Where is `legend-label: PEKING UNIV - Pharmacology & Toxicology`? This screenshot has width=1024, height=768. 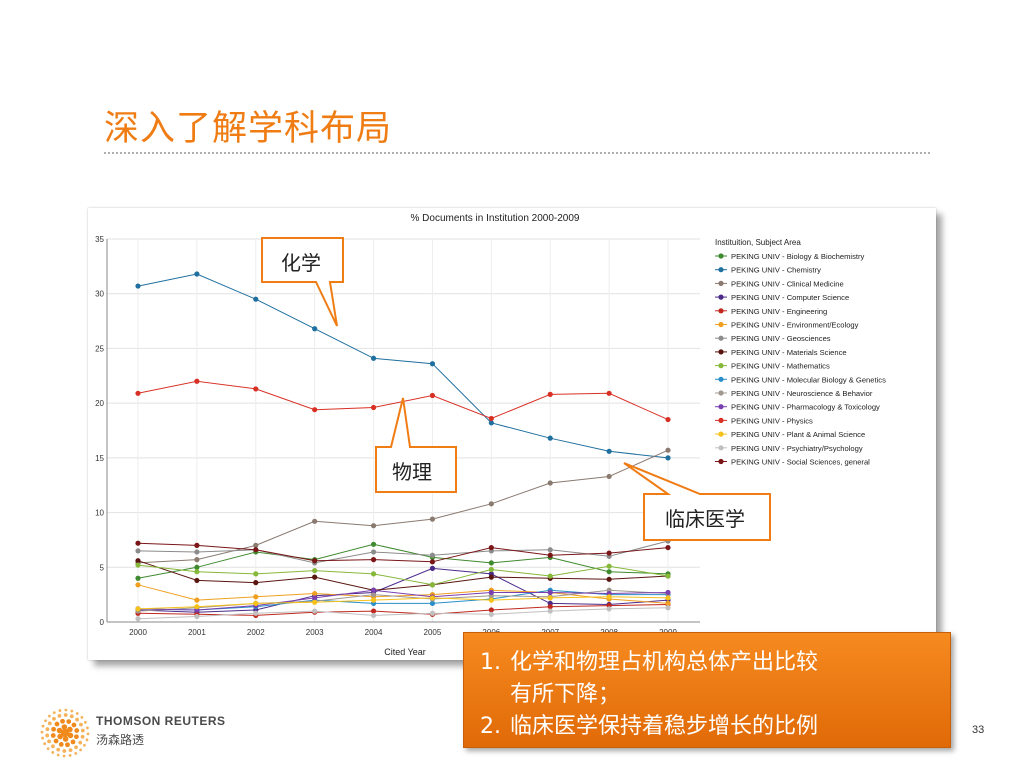
legend-label: PEKING UNIV - Pharmacology & Toxicology is located at coordinates (805, 407).